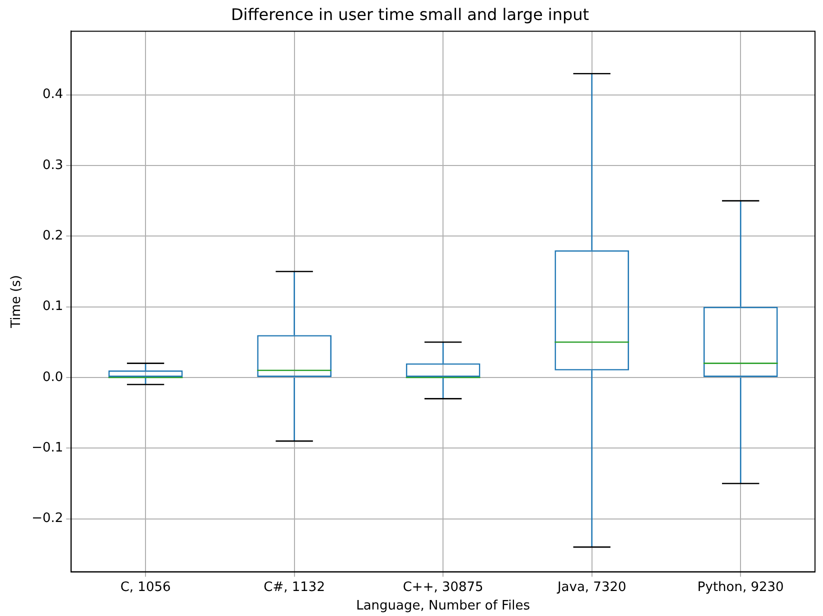 This screenshot has height=616, width=823. What do you see at coordinates (53, 94) in the screenshot?
I see `y-tick-label: 0.4` at bounding box center [53, 94].